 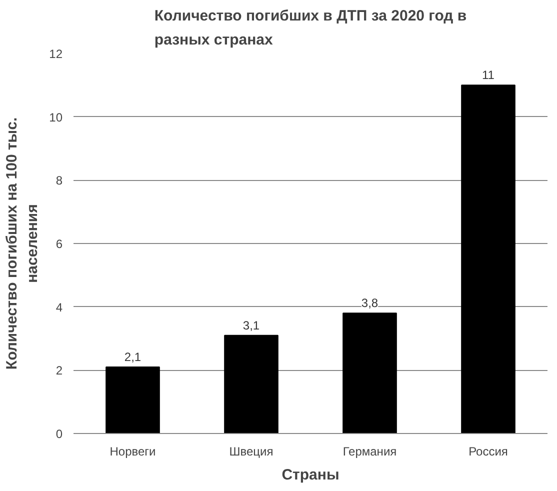 What do you see at coordinates (369, 451) in the screenshot?
I see `x-tick-label: Германия` at bounding box center [369, 451].